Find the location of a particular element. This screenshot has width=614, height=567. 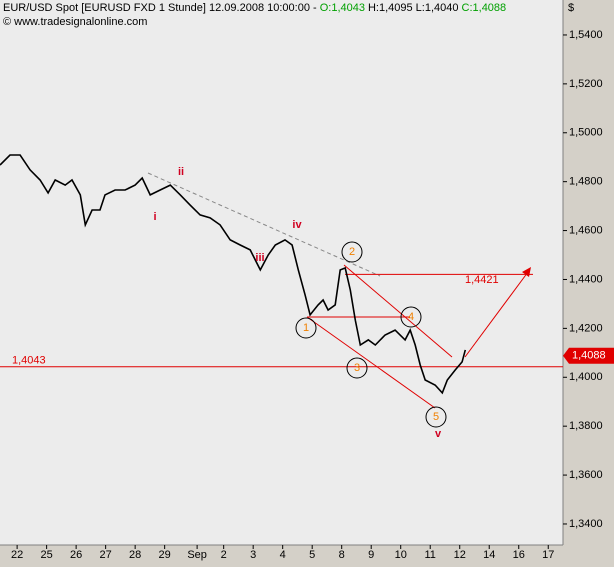

currency: $ is located at coordinates (571, 8).